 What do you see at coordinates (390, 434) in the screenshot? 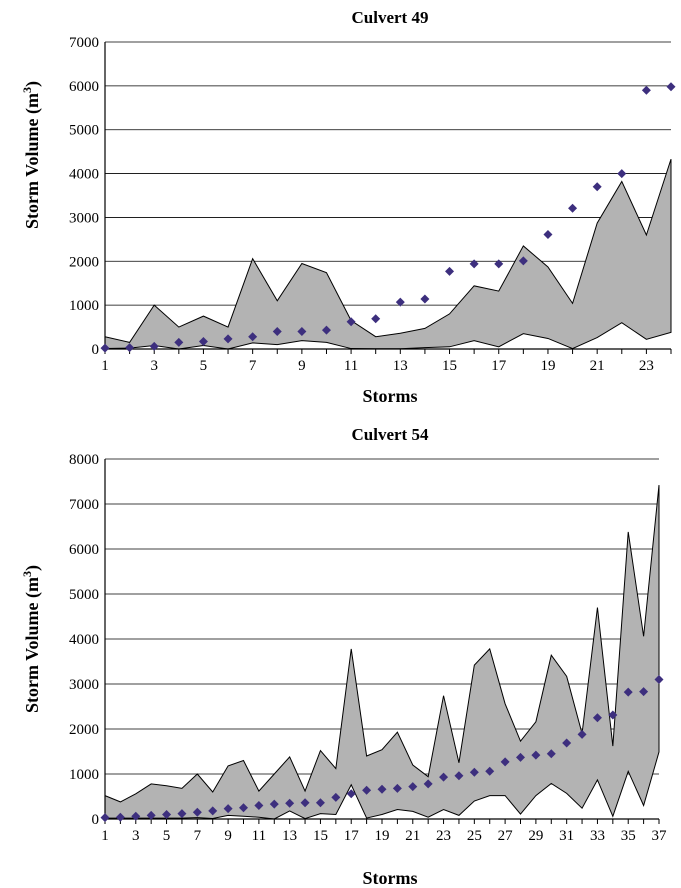
I see `chart-title: Culvert 54` at bounding box center [390, 434].